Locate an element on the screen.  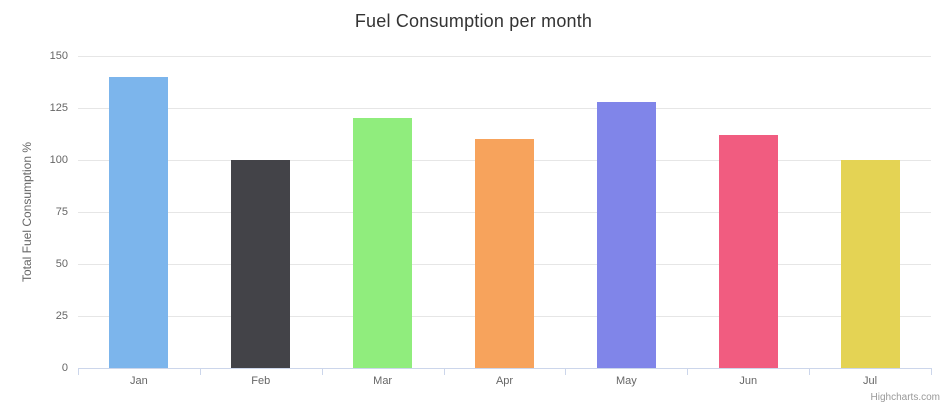
bar-feb is located at coordinates (261, 264).